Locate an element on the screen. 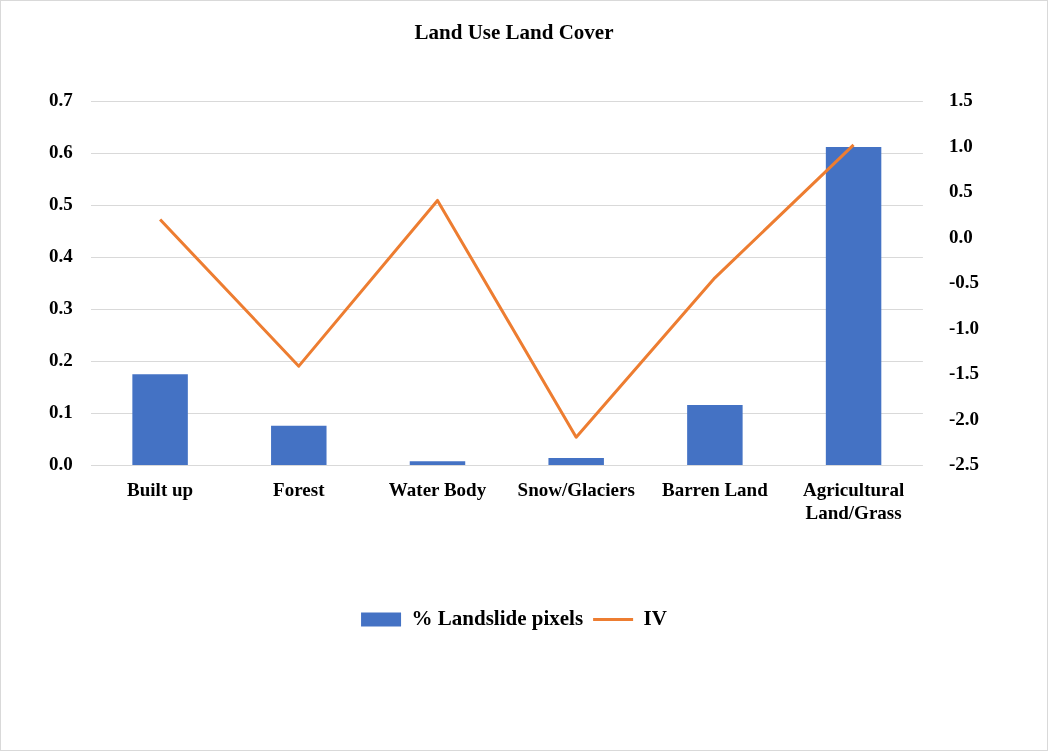 The image size is (1048, 751). y-tick-label: 0.3 is located at coordinates (61, 308).